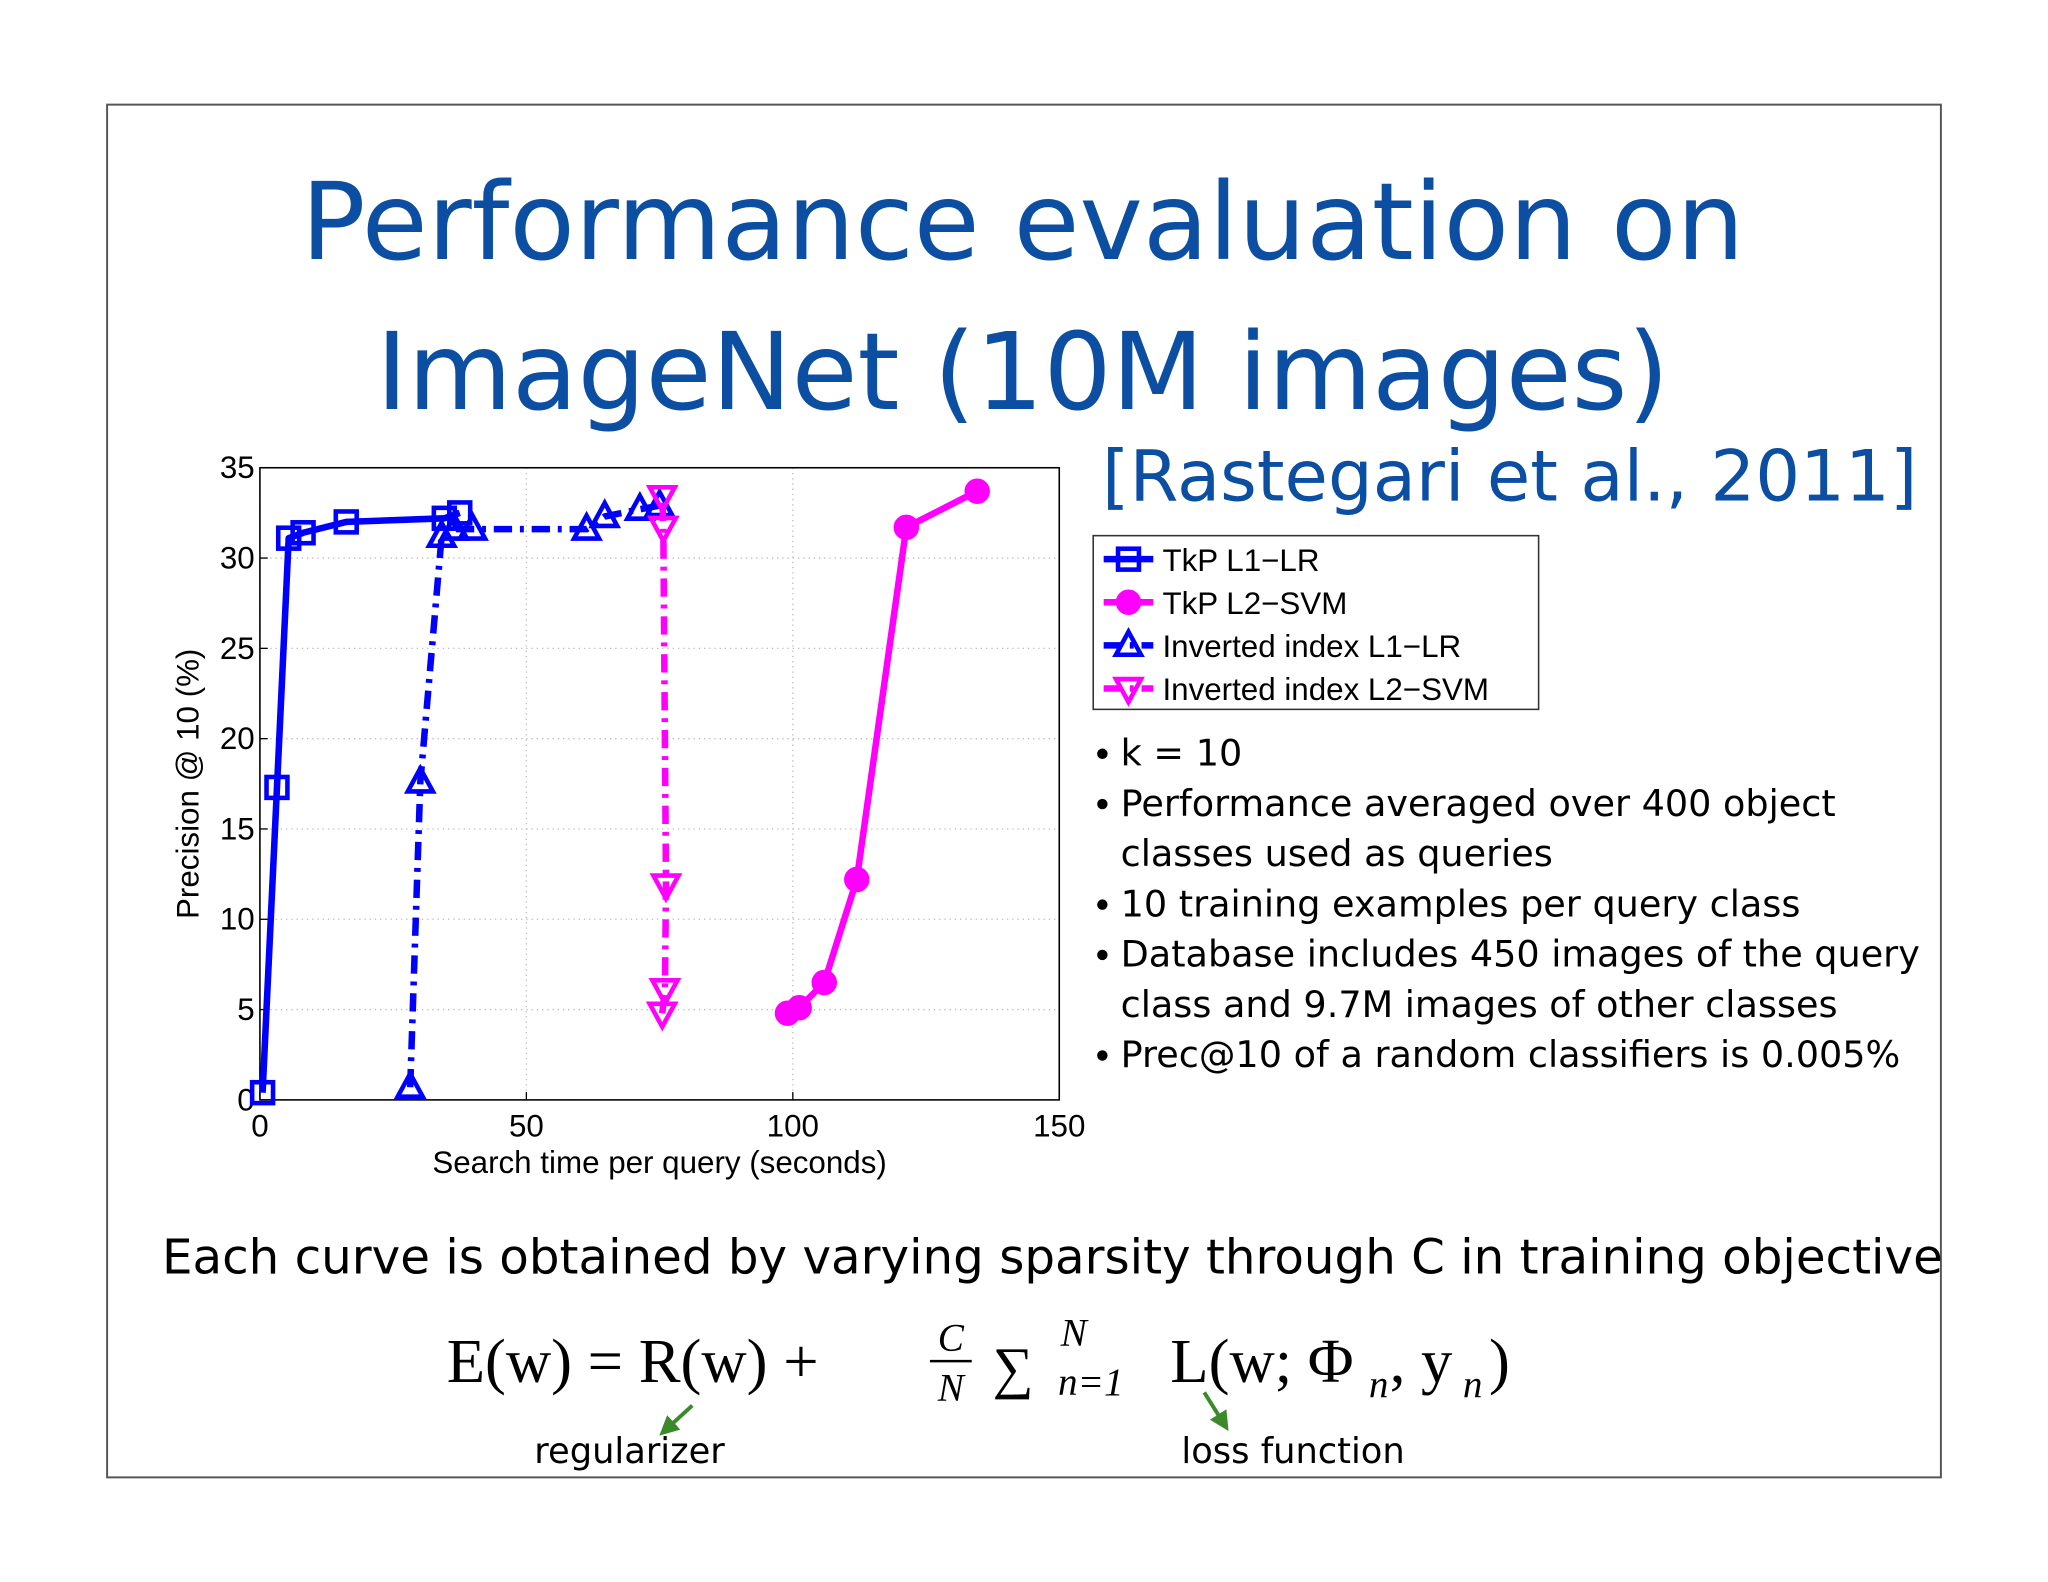  Describe the element at coordinates (237, 557) in the screenshot. I see `y-tick-label: 30` at that location.